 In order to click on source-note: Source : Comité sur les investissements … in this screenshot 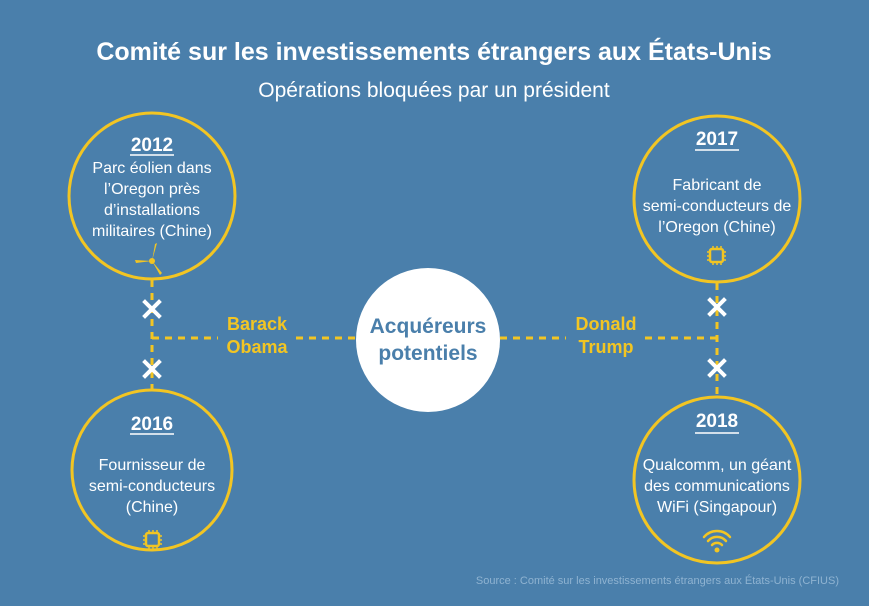, I will do `click(657, 580)`.